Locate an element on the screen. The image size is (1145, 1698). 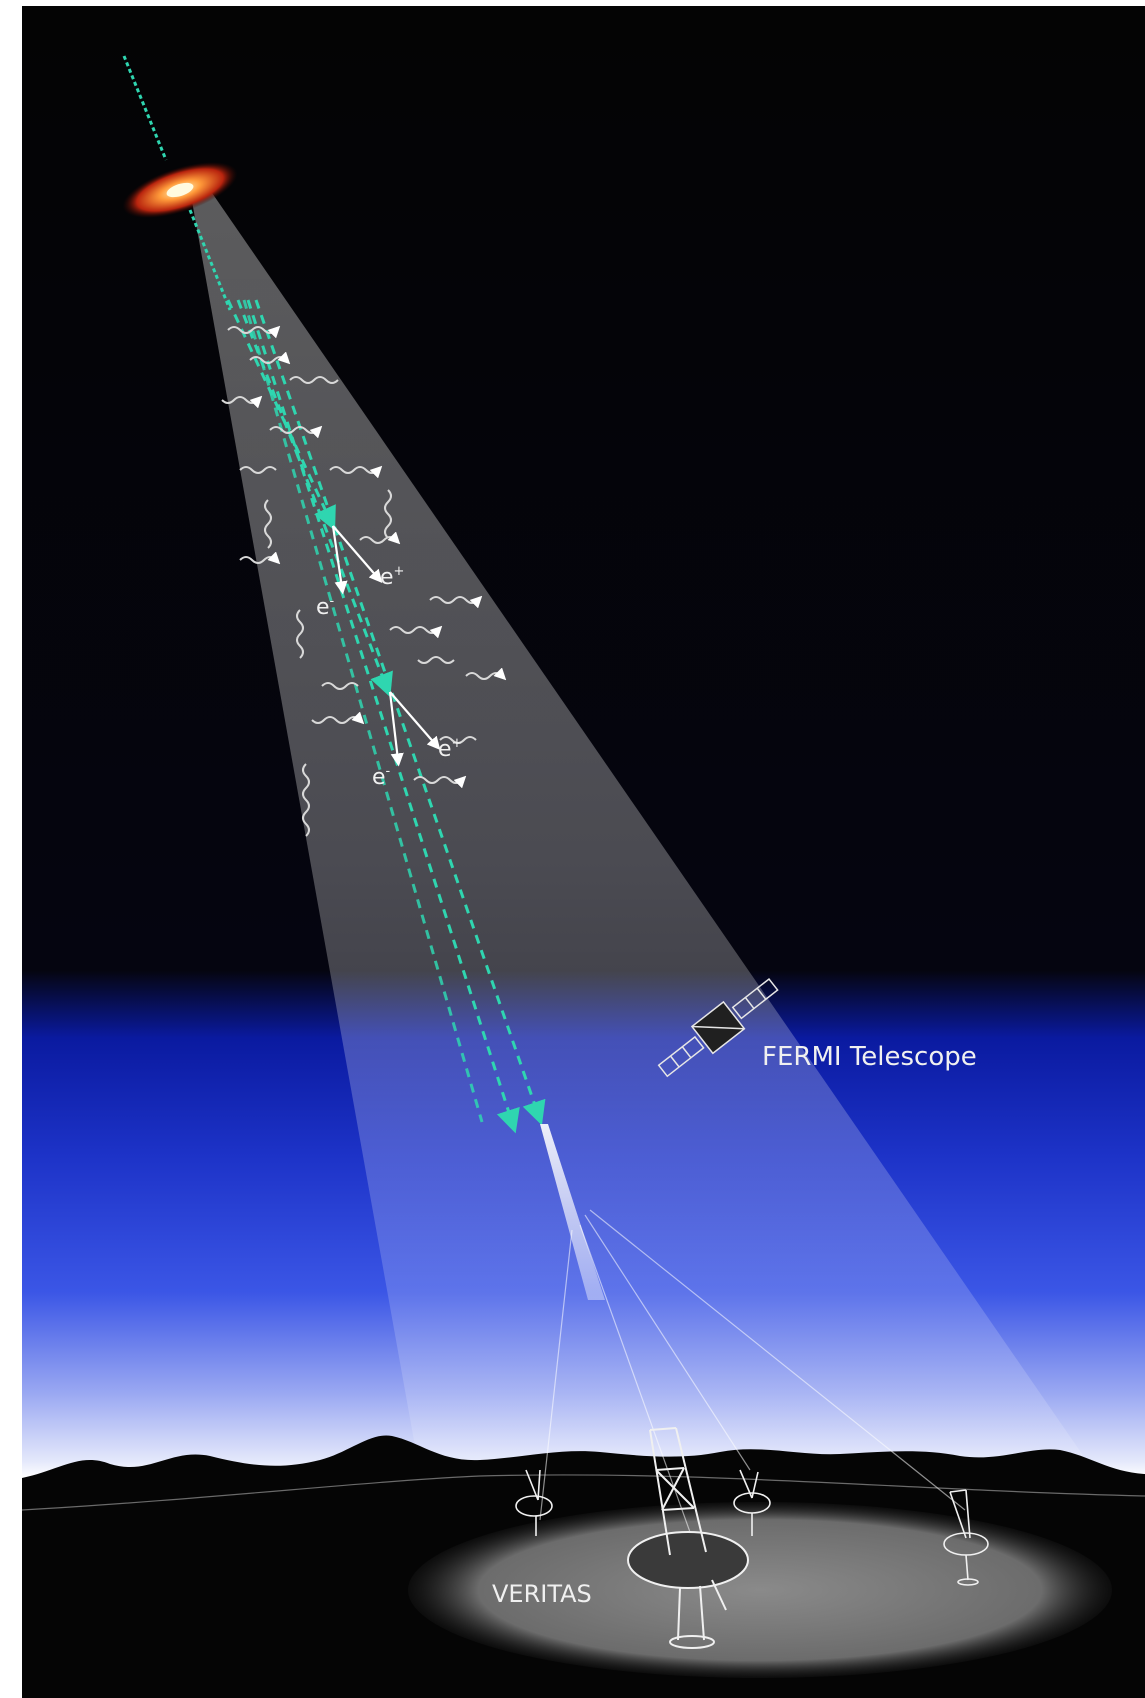
fermi-satellite-icon is located at coordinates (718, 1027).